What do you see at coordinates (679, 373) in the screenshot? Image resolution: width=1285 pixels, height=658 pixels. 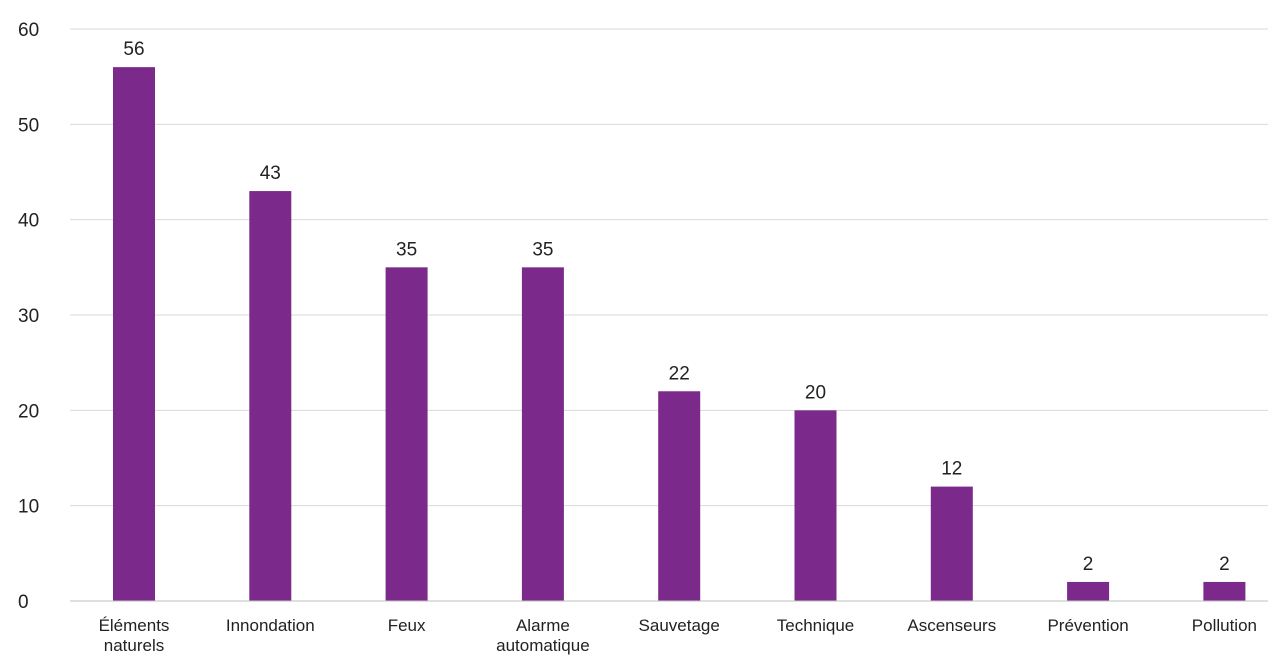 I see `bar-value-label: 22` at bounding box center [679, 373].